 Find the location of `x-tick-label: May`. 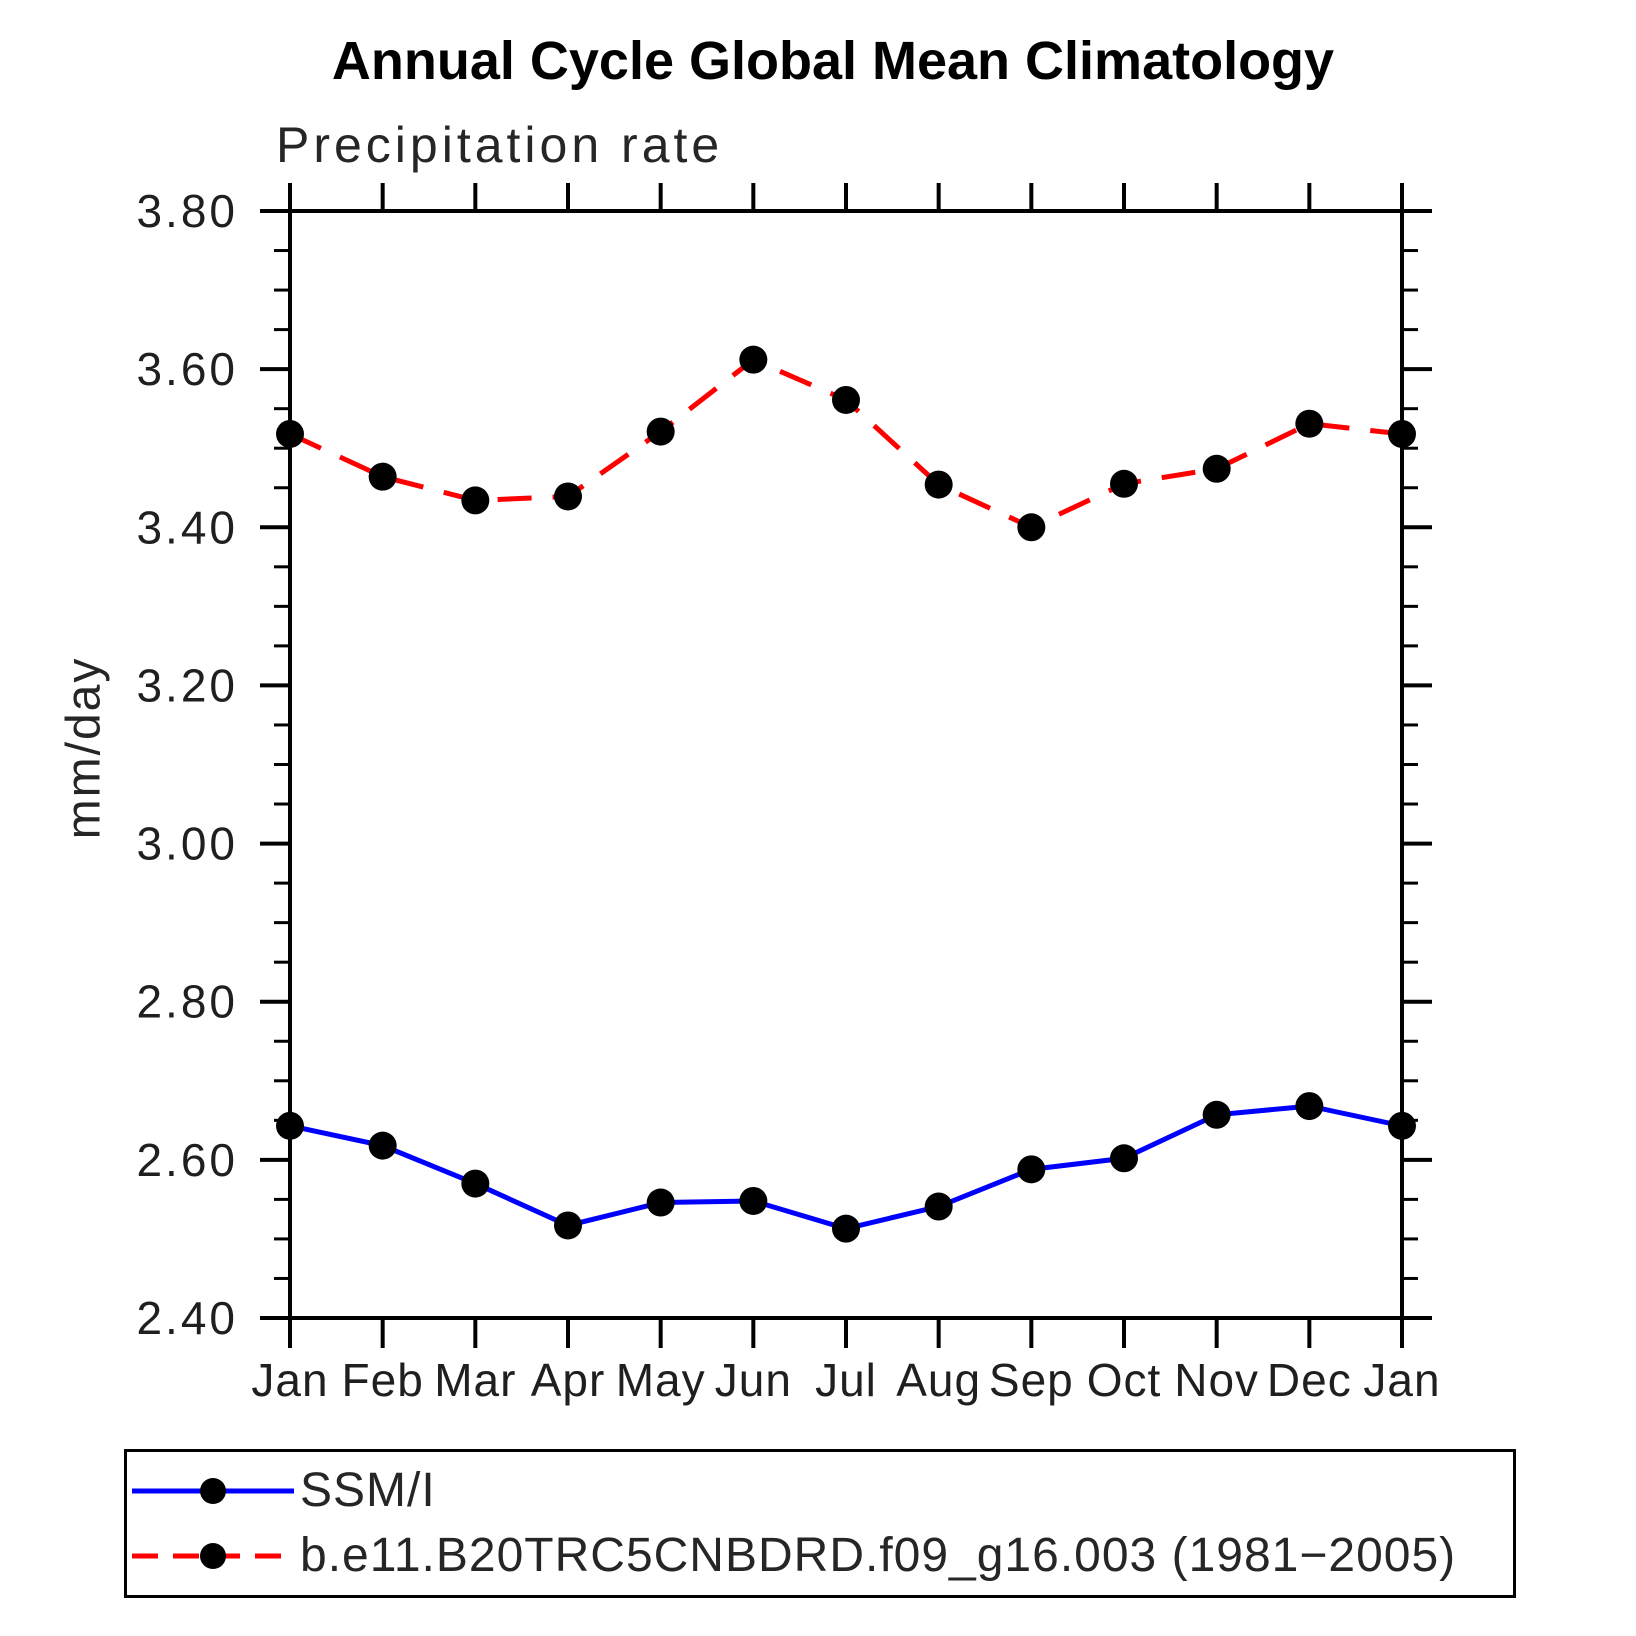

x-tick-label: May is located at coordinates (661, 1380).